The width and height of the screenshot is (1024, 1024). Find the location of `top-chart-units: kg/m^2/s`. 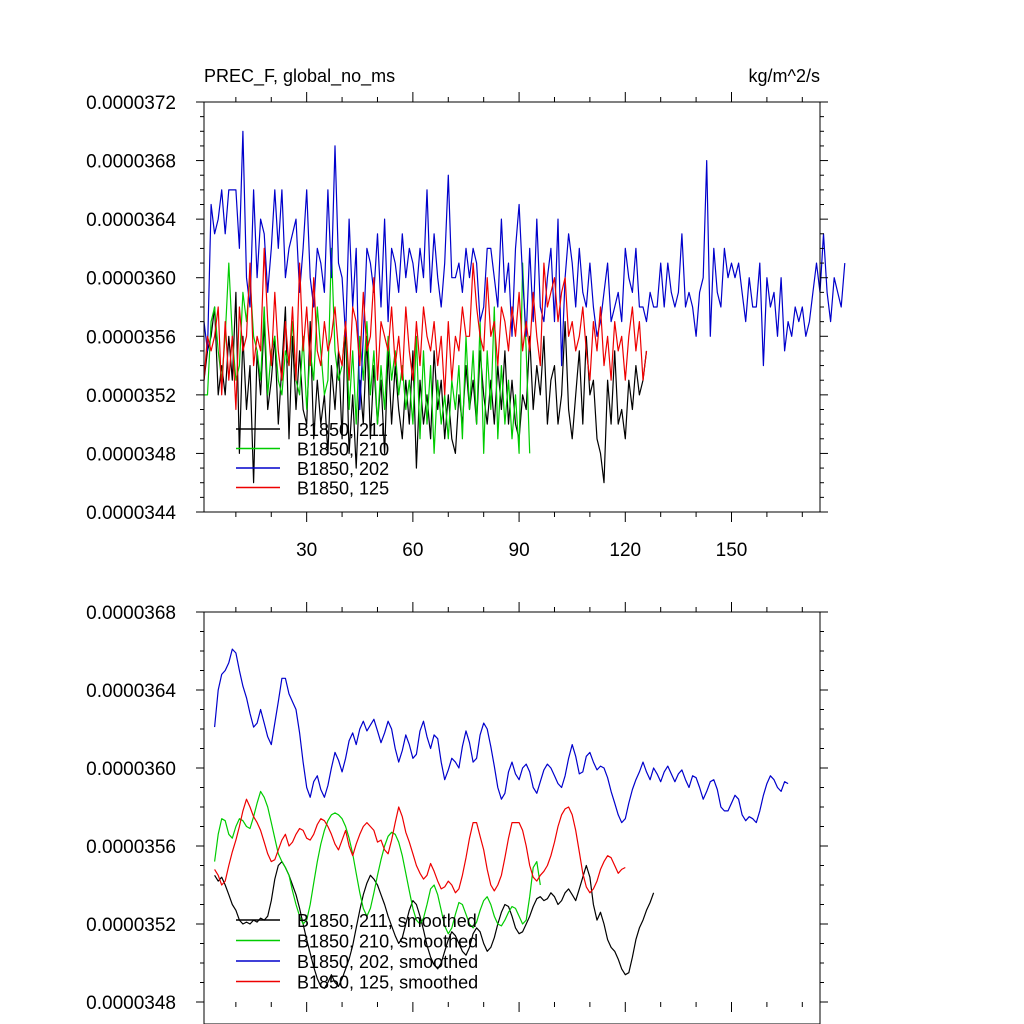

top-chart-units: kg/m^2/s is located at coordinates (784, 76).